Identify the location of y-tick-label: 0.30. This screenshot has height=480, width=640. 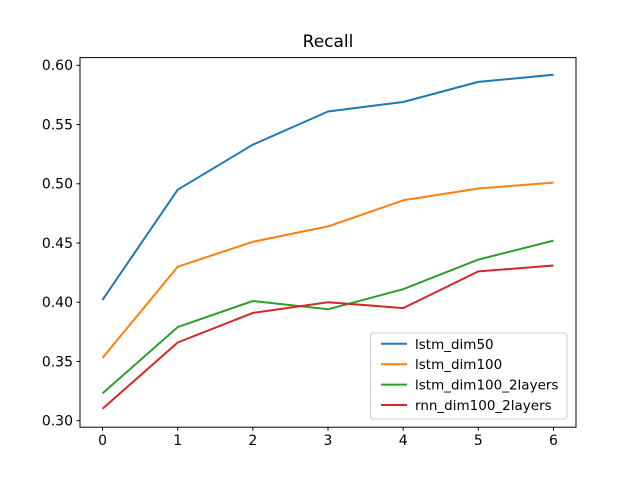
(57, 421).